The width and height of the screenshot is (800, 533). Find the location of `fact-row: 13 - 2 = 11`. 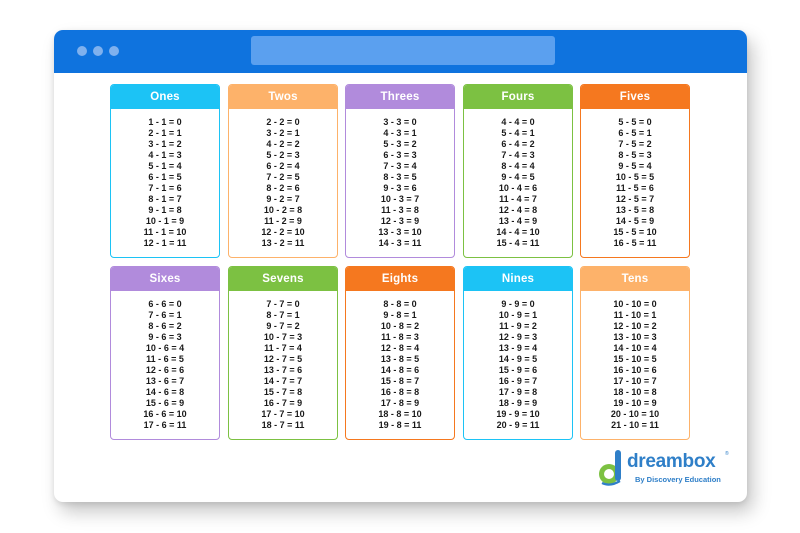

fact-row: 13 - 2 = 11 is located at coordinates (283, 243).